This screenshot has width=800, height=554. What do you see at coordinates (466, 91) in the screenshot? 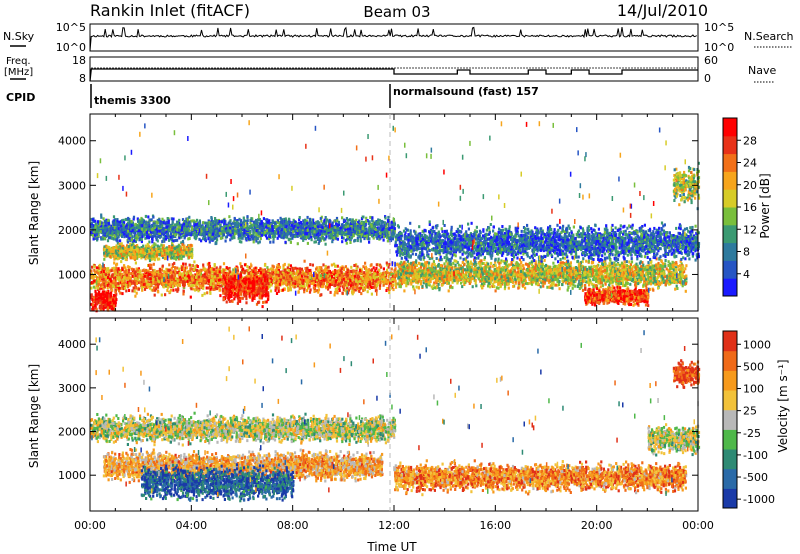
I see `cpid-segment-2: normalsound (fast) 157` at bounding box center [466, 91].